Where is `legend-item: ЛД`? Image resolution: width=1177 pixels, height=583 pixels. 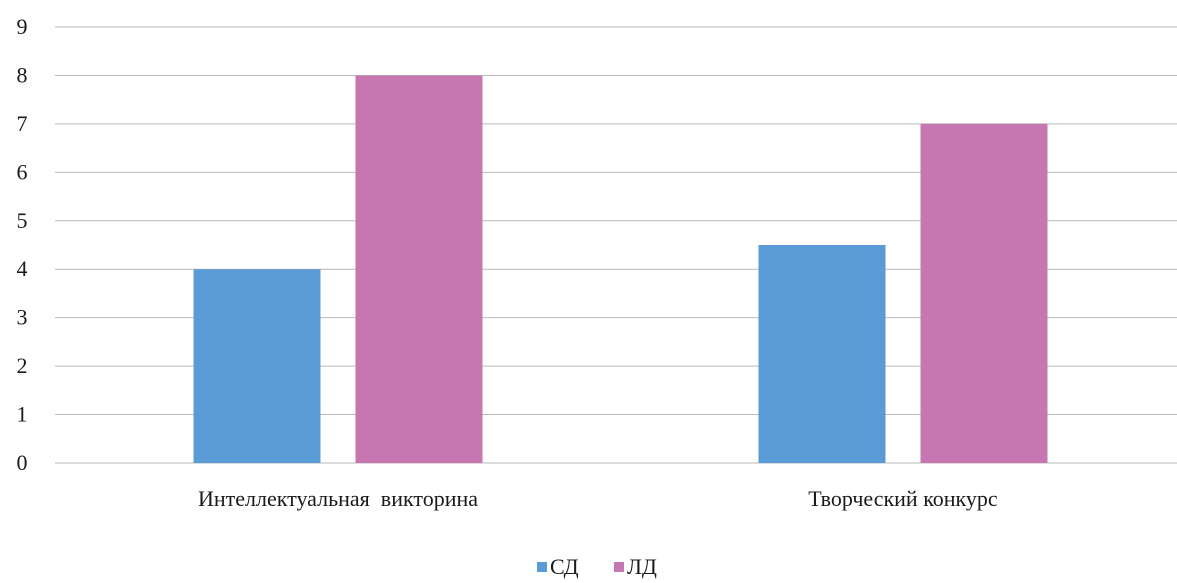
legend-item: ЛД is located at coordinates (635, 566).